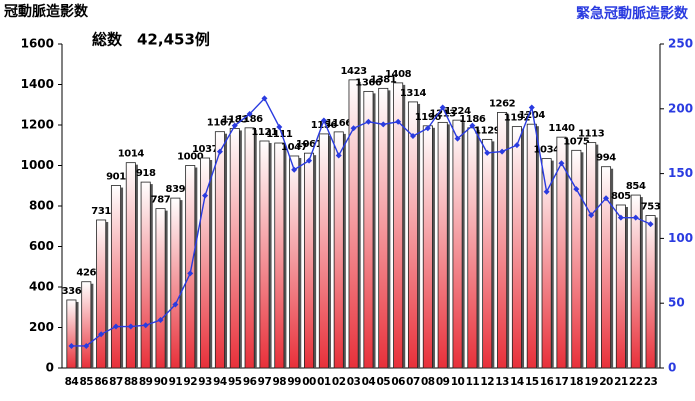 Image resolution: width=695 pixels, height=401 pixels. What do you see at coordinates (324, 125) in the screenshot?
I see `bar-value-label: 1156` at bounding box center [324, 125].